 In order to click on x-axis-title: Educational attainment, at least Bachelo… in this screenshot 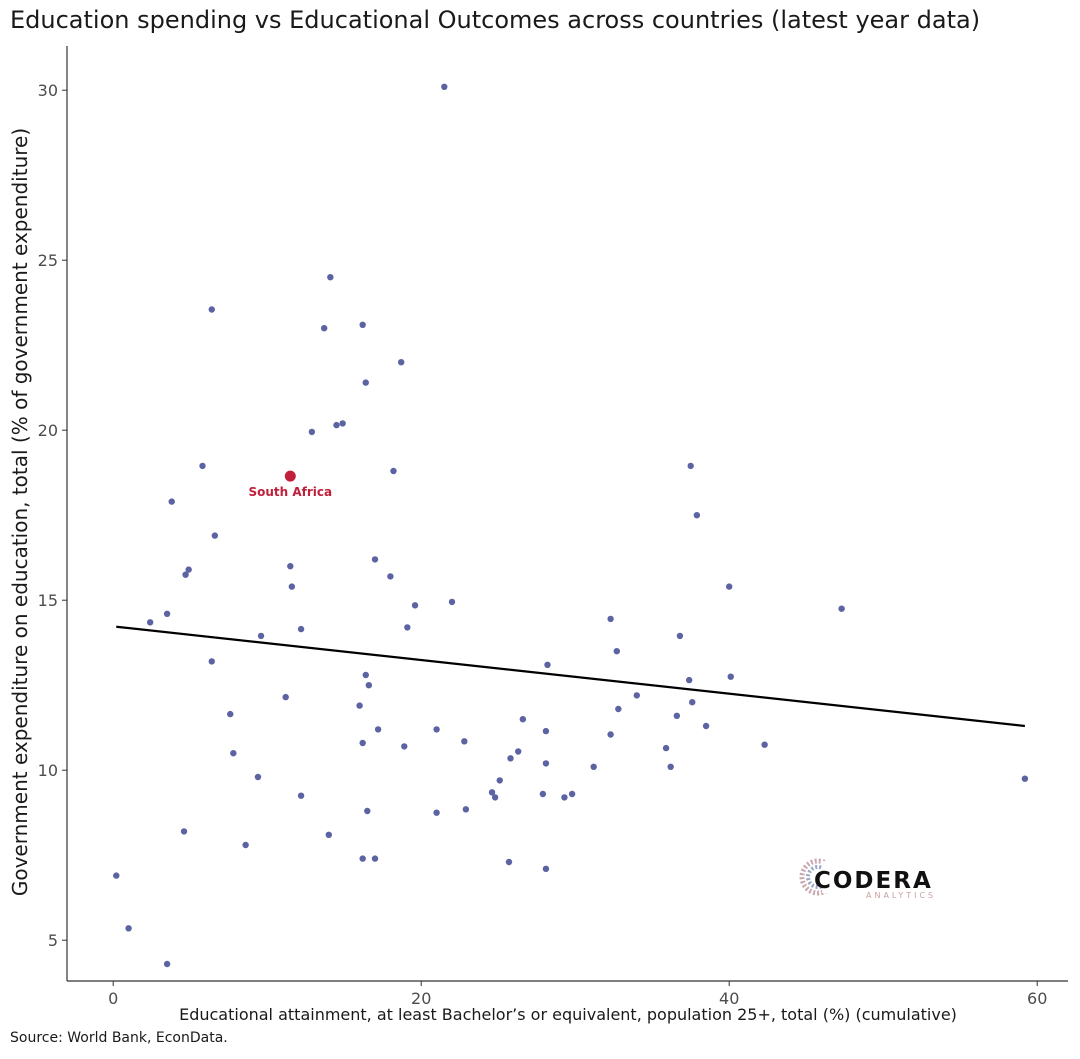, I will do `click(568, 1014)`.